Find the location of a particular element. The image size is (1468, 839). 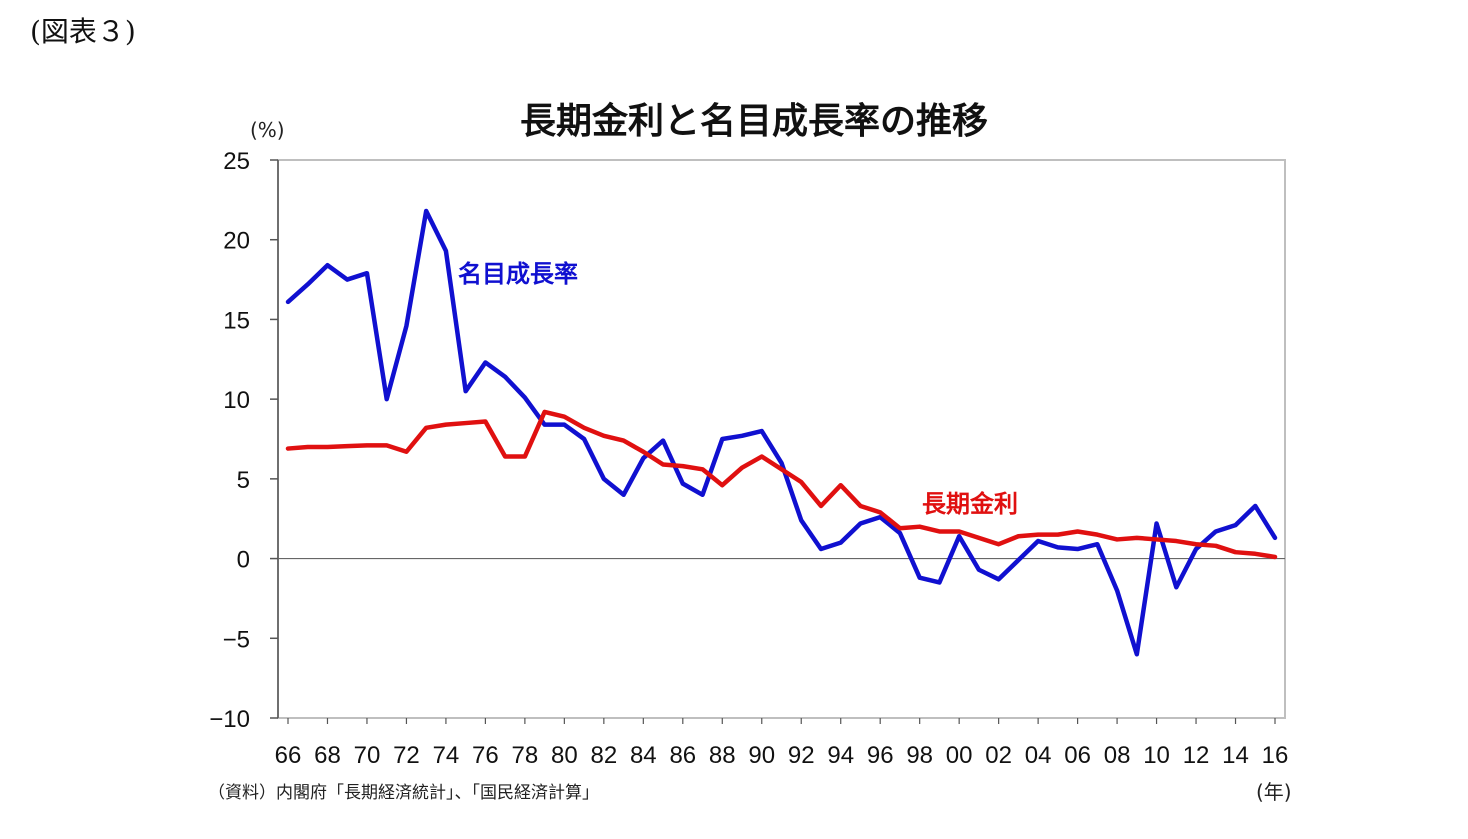

x-tick-label: 82 is located at coordinates (603, 755).